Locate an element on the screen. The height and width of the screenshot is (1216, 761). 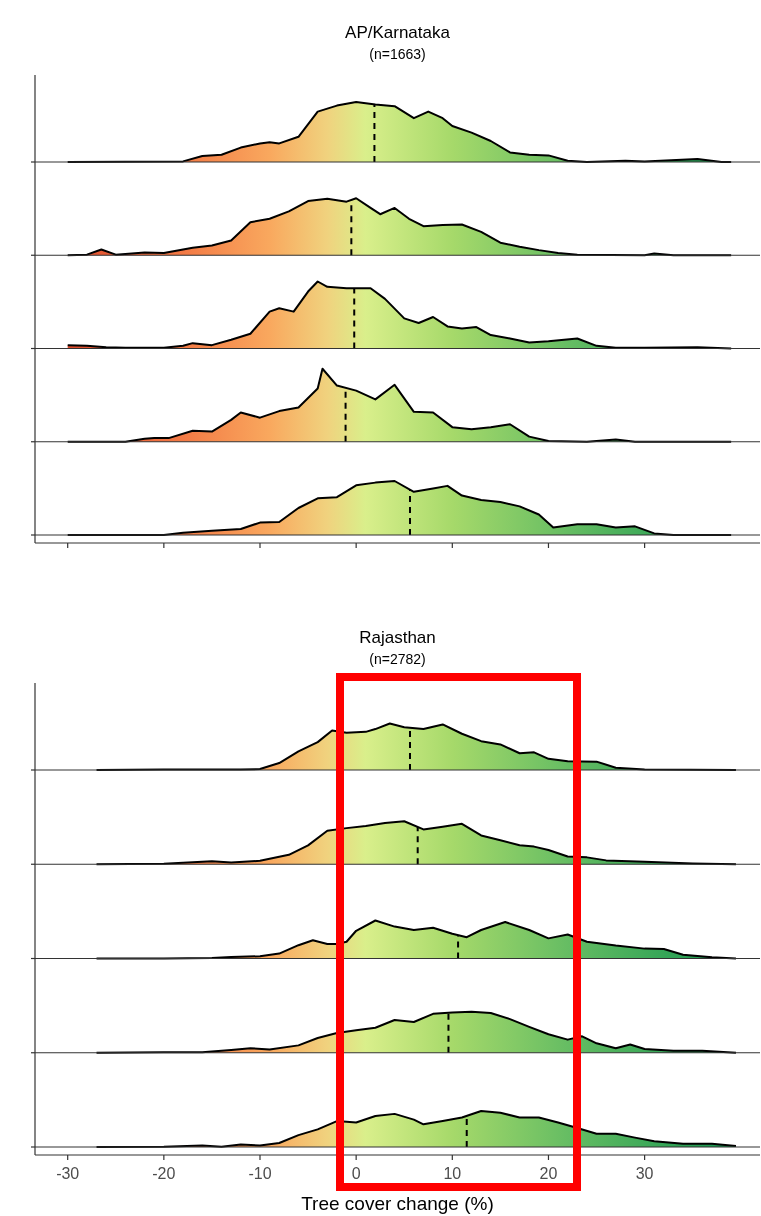
chart-subtitle: (n=2782) is located at coordinates (397, 659).